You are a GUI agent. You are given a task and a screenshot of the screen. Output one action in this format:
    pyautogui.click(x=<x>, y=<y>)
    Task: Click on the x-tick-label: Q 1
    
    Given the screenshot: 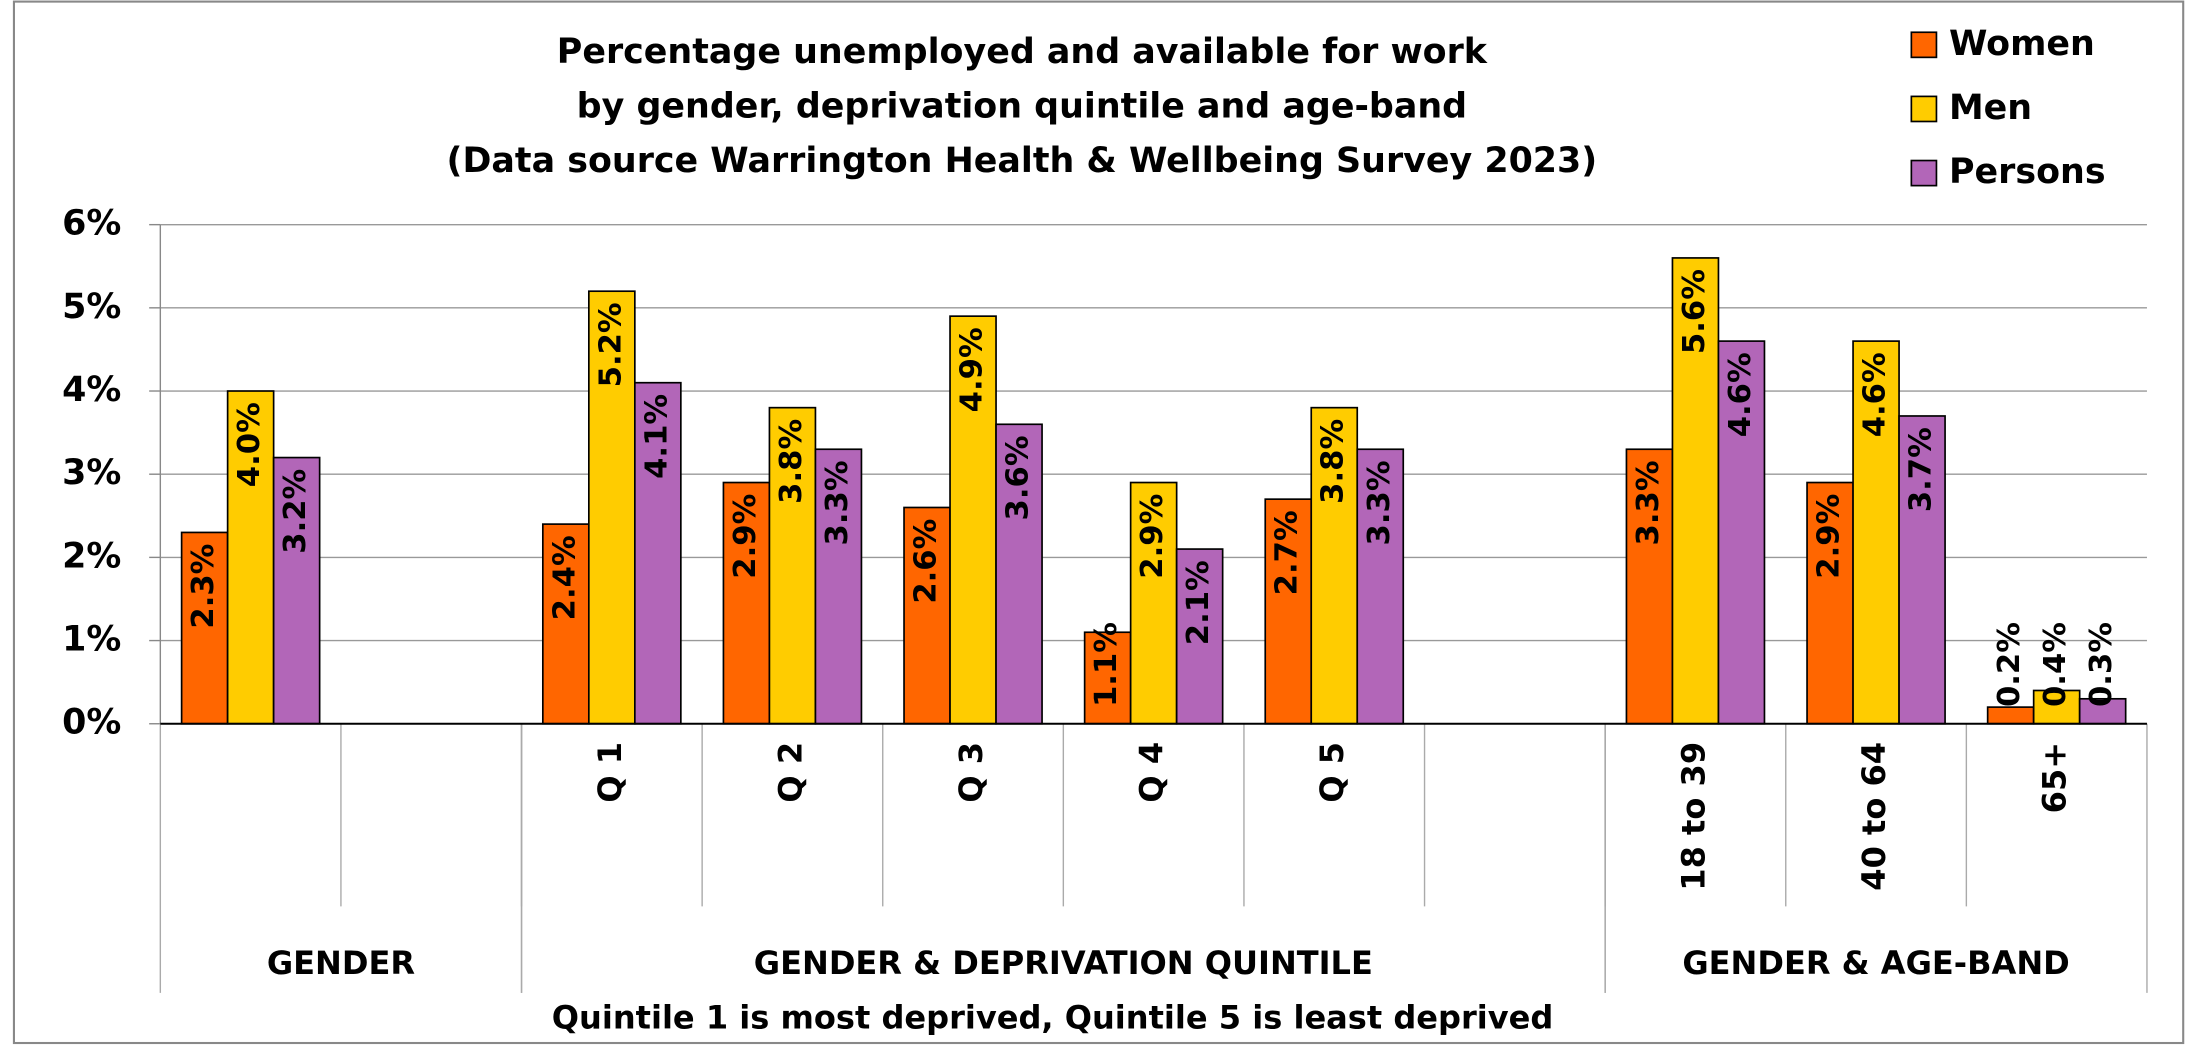 What is the action you would take?
    pyautogui.click(x=610, y=772)
    